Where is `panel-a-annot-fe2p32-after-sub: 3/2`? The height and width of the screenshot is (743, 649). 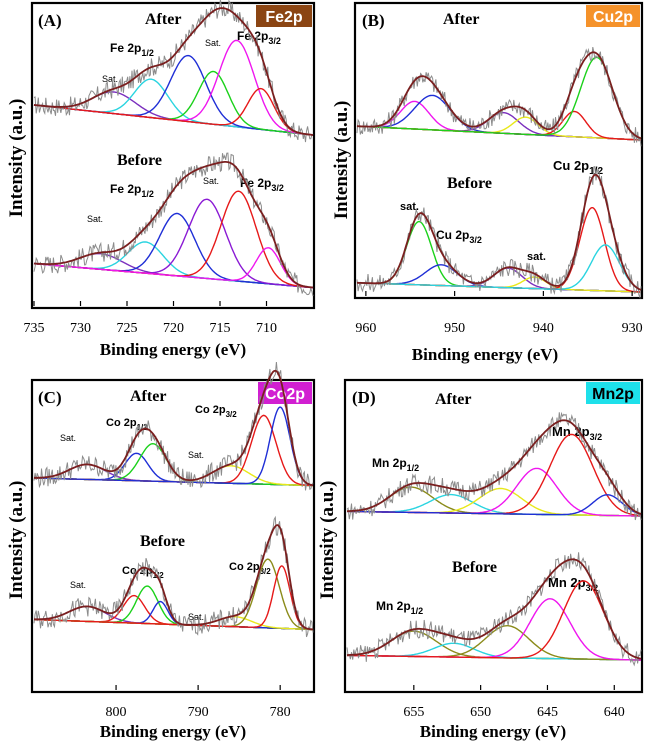 panel-a-annot-fe2p32-after-sub: 3/2 is located at coordinates (274, 41).